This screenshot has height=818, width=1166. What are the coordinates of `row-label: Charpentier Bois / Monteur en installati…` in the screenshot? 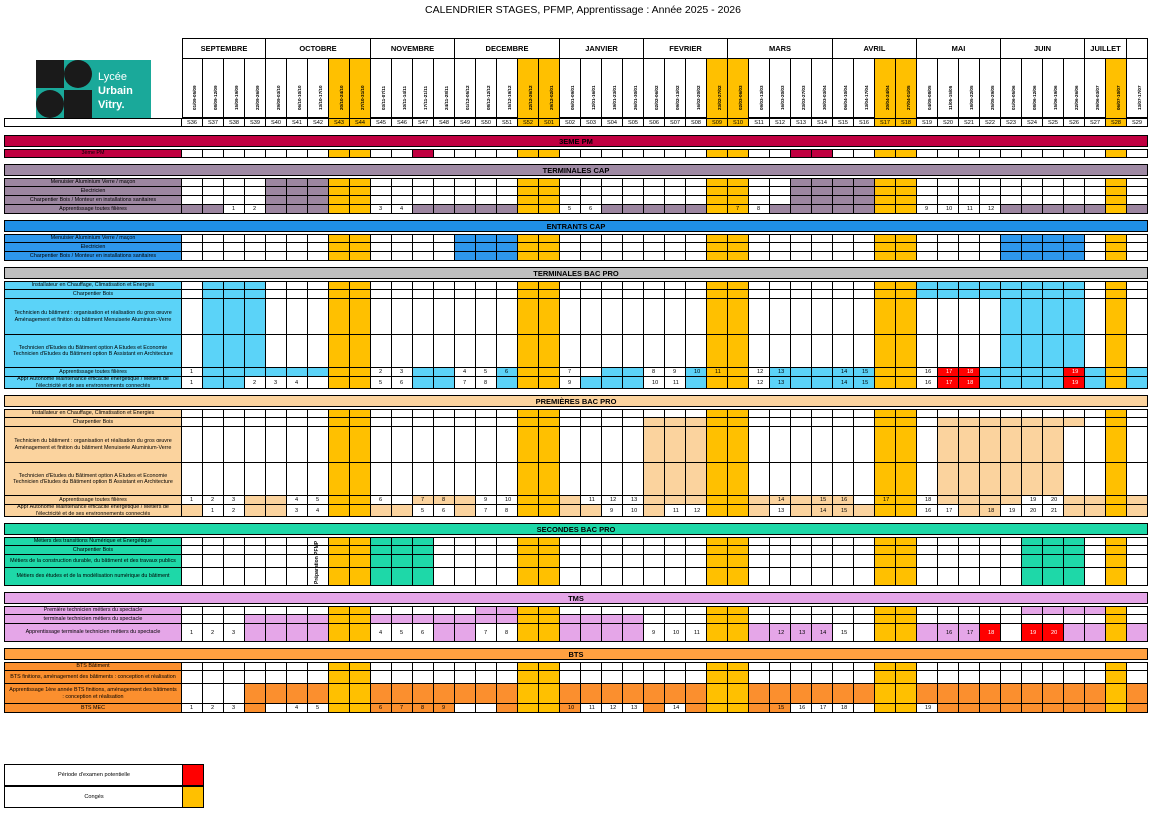 It's located at (93, 200).